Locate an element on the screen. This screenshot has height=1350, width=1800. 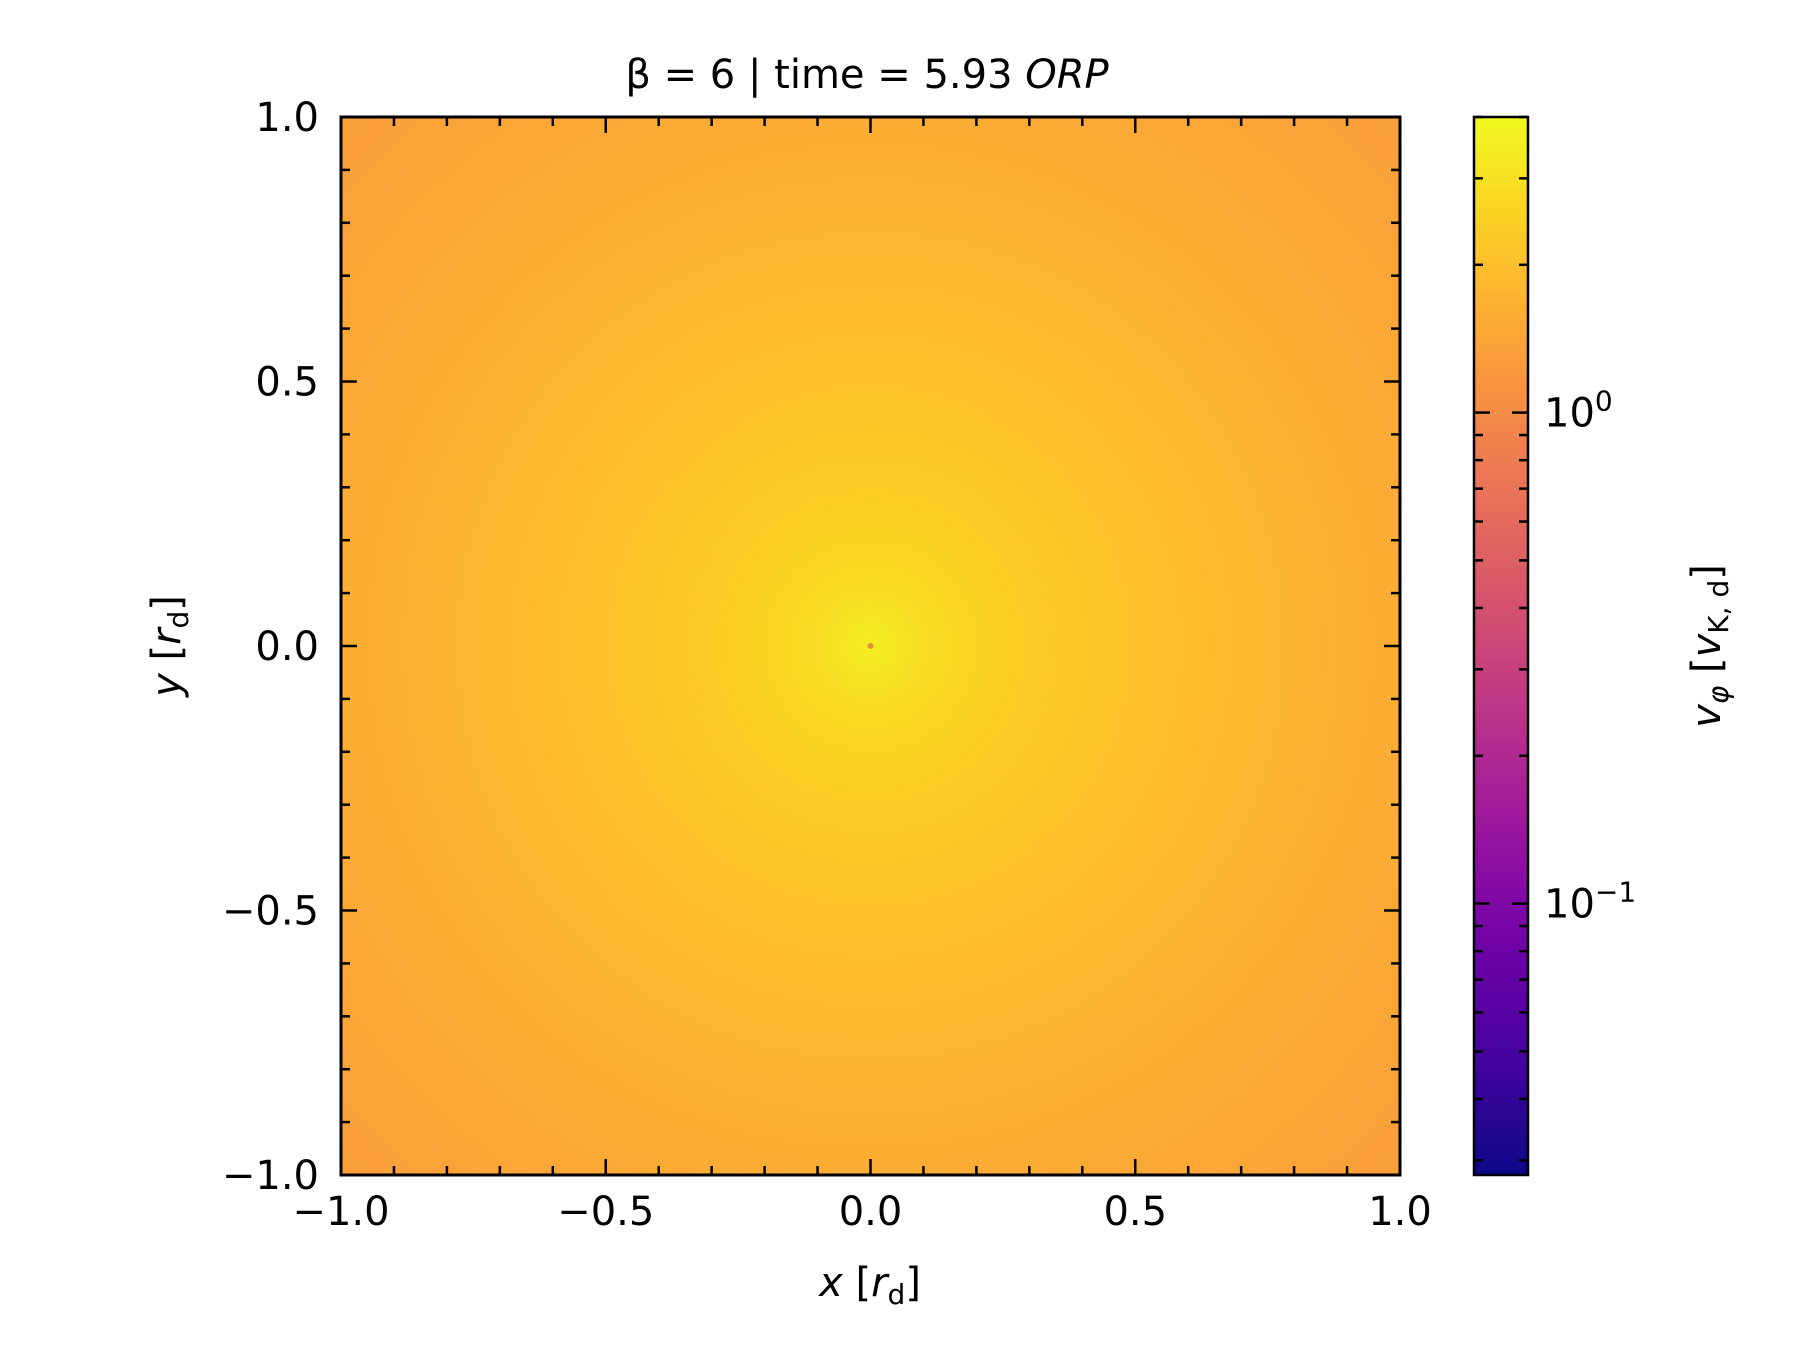
x-tick-label: 0.5 is located at coordinates (1135, 1212).